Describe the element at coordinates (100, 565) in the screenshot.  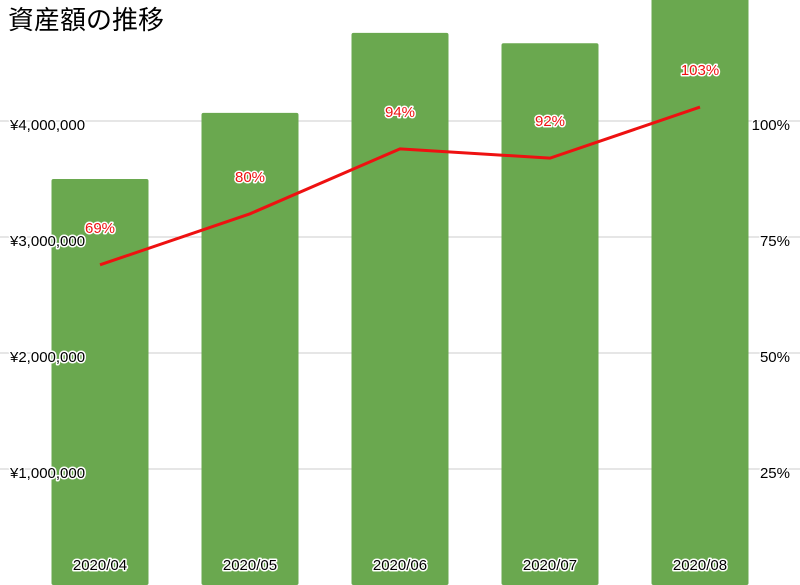
I see `x-tick-label: 2020/04` at that location.